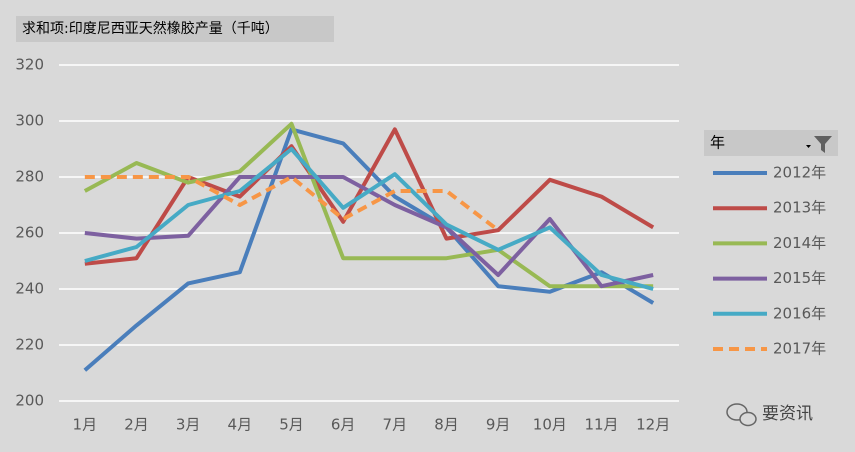 This screenshot has width=855, height=452. I want to click on y-tick-label: 320, so click(29, 65).